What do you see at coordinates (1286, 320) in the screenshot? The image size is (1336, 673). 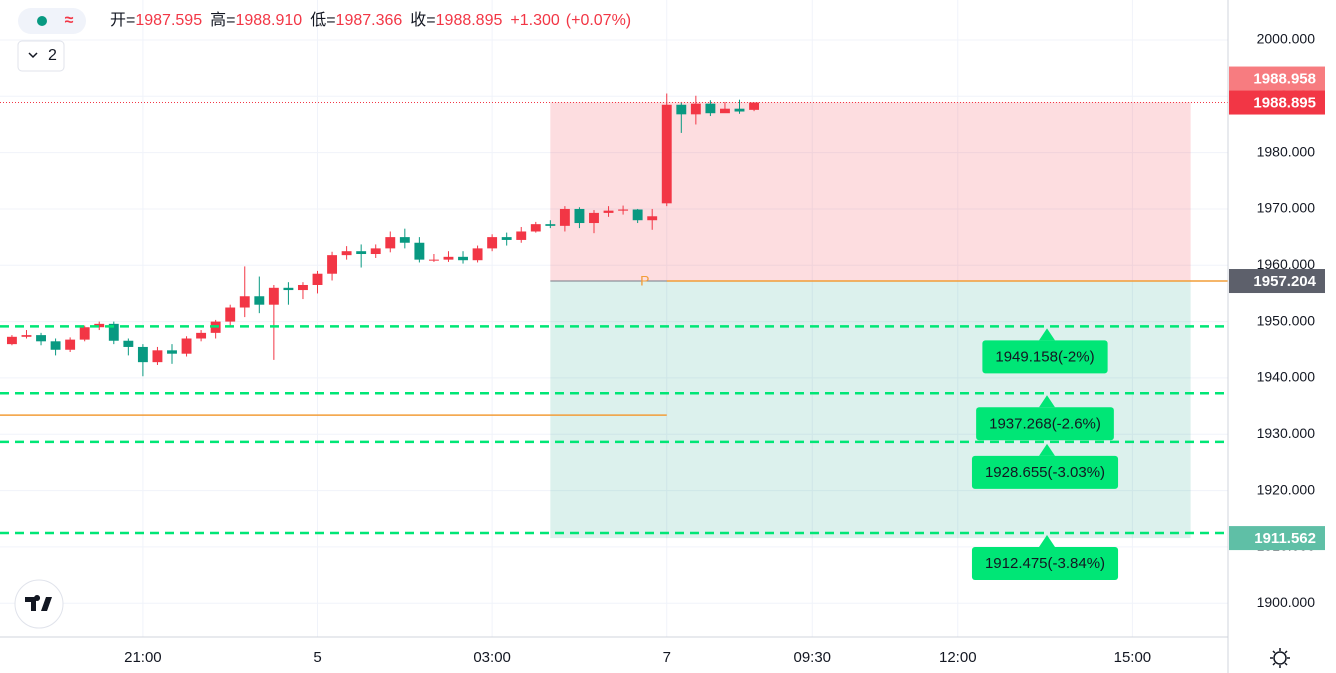 I see `y-tick-label: 1950.000` at bounding box center [1286, 320].